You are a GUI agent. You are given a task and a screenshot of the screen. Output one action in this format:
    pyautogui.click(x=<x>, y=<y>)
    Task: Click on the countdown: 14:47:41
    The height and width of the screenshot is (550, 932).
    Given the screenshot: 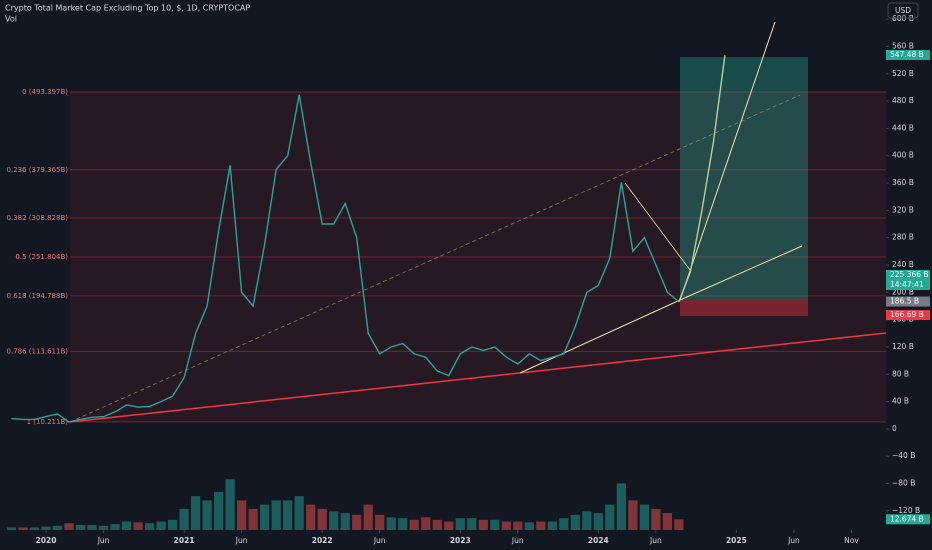 What is the action you would take?
    pyautogui.click(x=907, y=284)
    